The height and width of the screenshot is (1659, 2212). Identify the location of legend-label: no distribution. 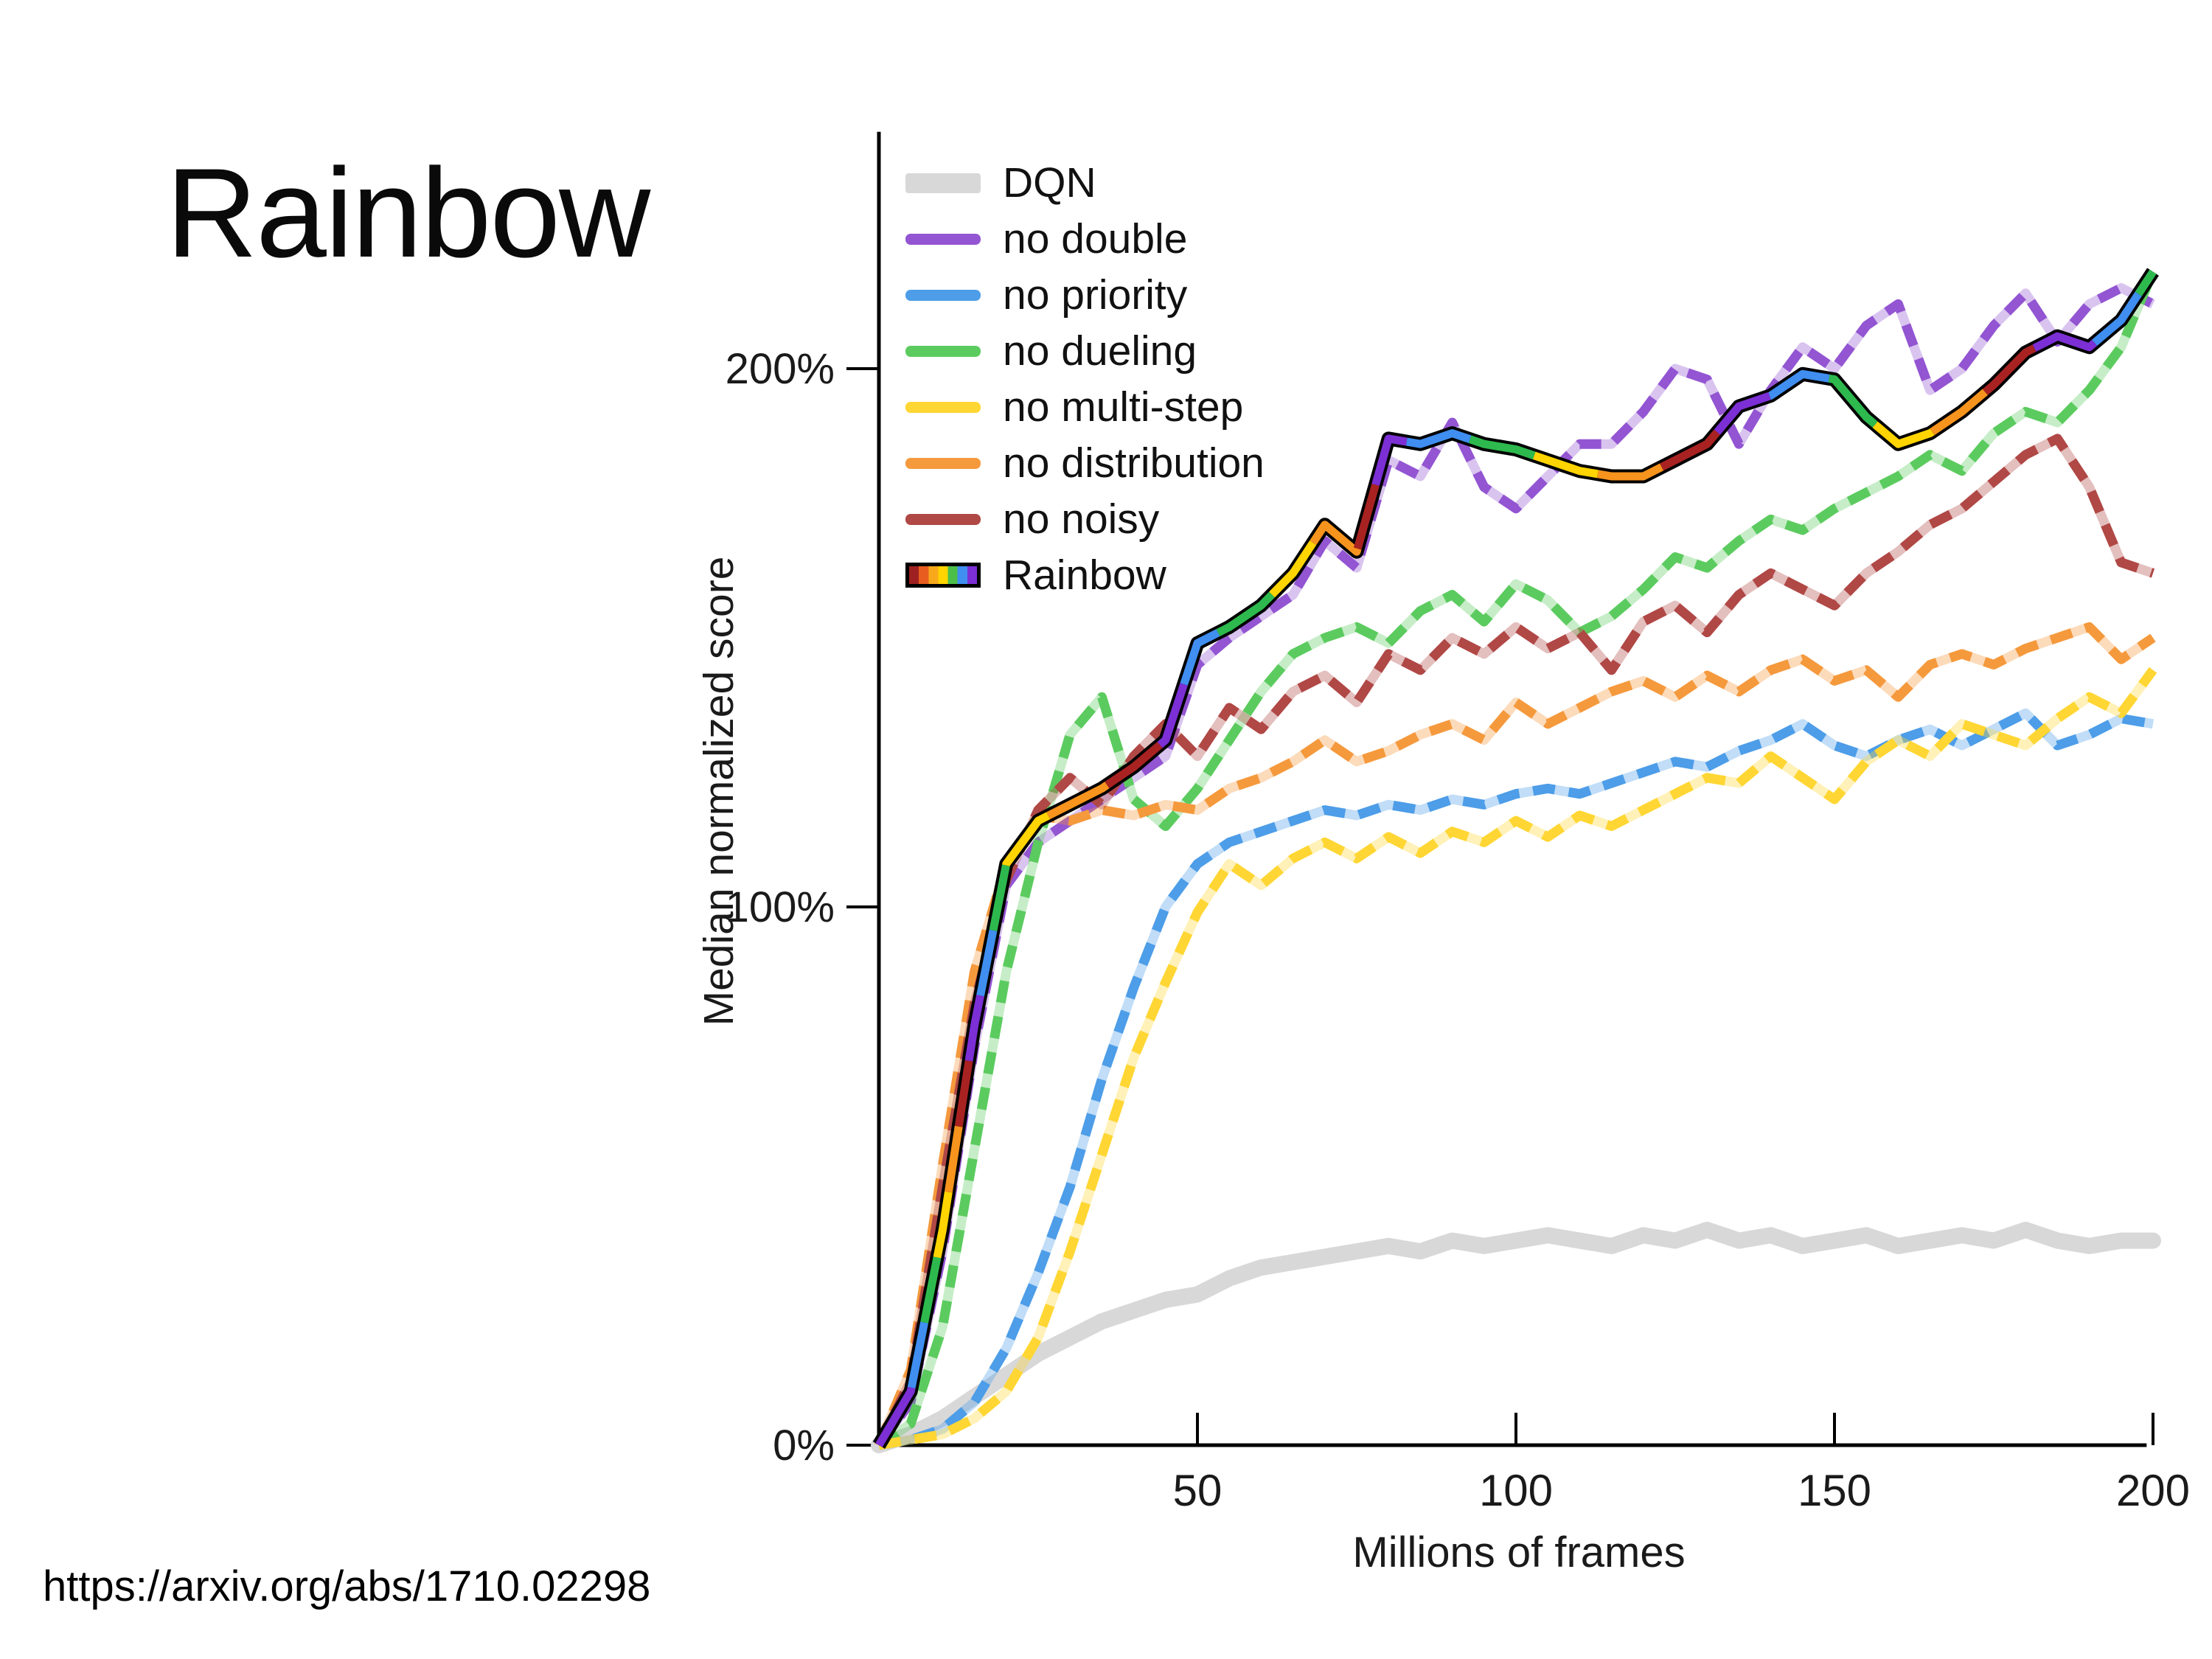
(1134, 463).